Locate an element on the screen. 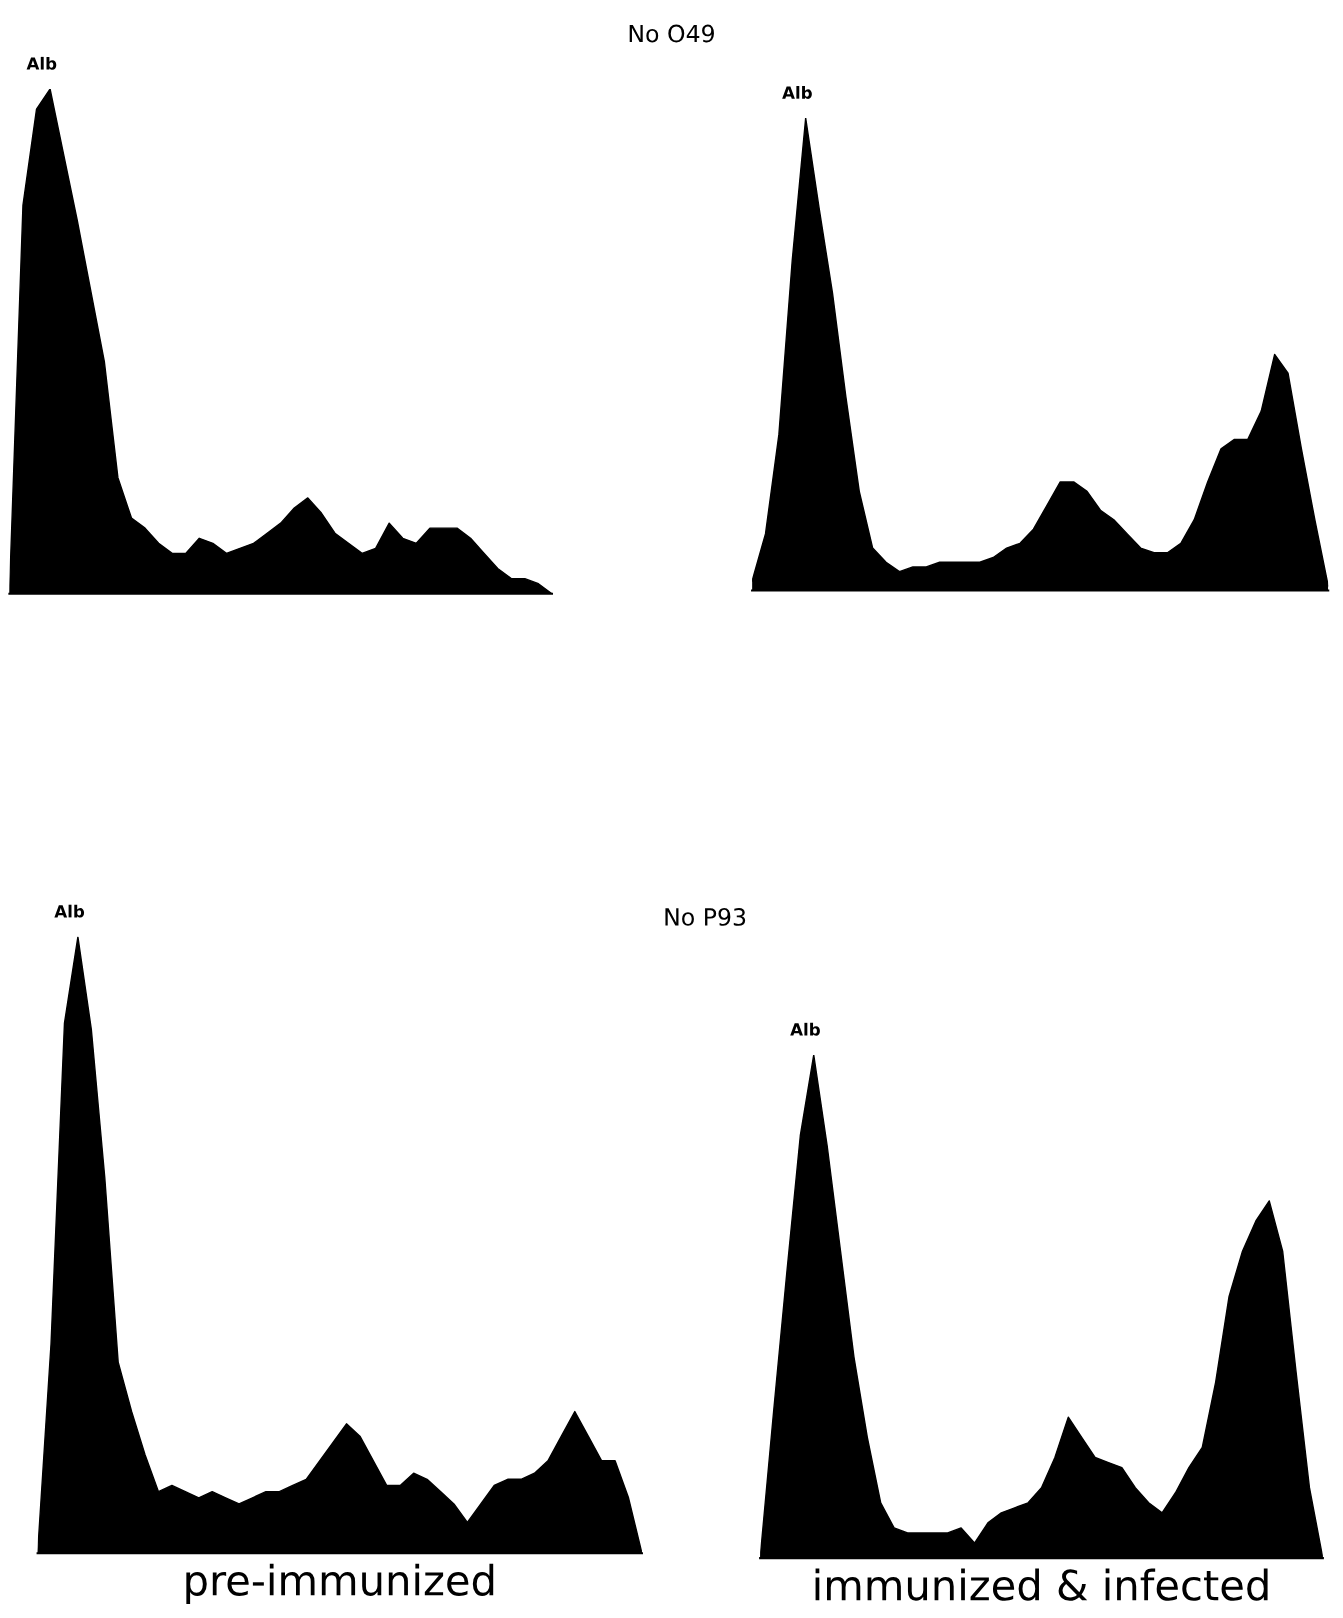 The height and width of the screenshot is (1618, 1343). chart-title: No P93 is located at coordinates (705, 917).